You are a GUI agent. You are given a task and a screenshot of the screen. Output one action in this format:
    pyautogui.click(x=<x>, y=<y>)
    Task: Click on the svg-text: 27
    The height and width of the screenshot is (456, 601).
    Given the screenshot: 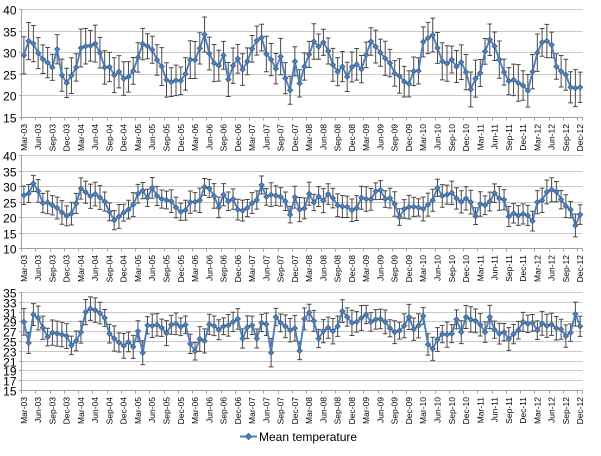 What is the action you would take?
    pyautogui.click(x=10, y=333)
    